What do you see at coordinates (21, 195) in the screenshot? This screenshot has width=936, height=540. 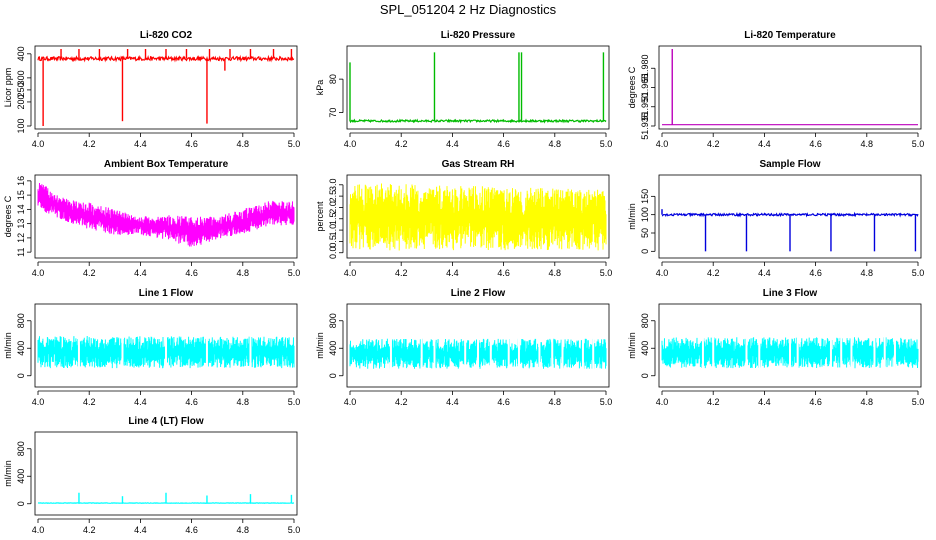 I see `y-tick-label: 15` at bounding box center [21, 195].